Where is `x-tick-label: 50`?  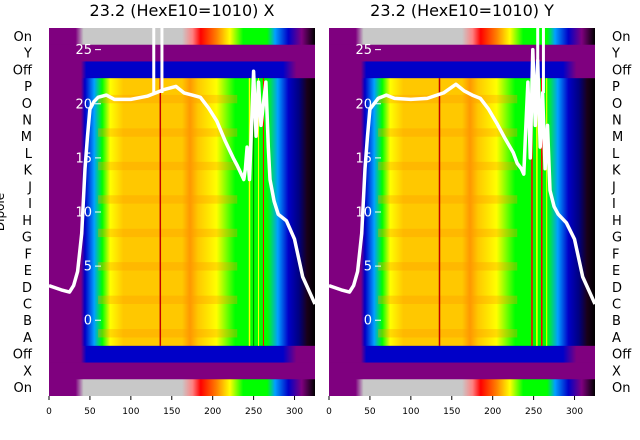 x-tick-label: 50 is located at coordinates (90, 412).